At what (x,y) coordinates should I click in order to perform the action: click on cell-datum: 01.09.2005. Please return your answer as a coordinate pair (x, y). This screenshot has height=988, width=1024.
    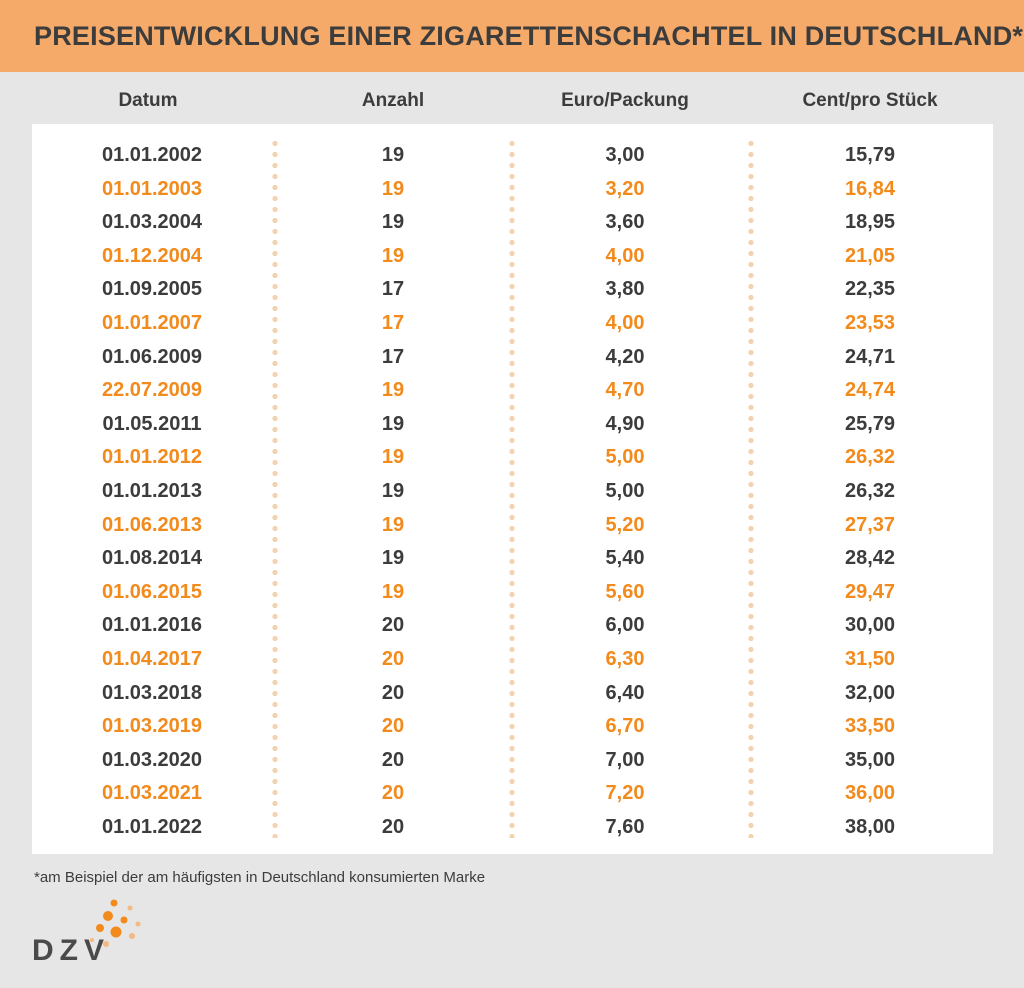
    Looking at the image, I should click on (152, 289).